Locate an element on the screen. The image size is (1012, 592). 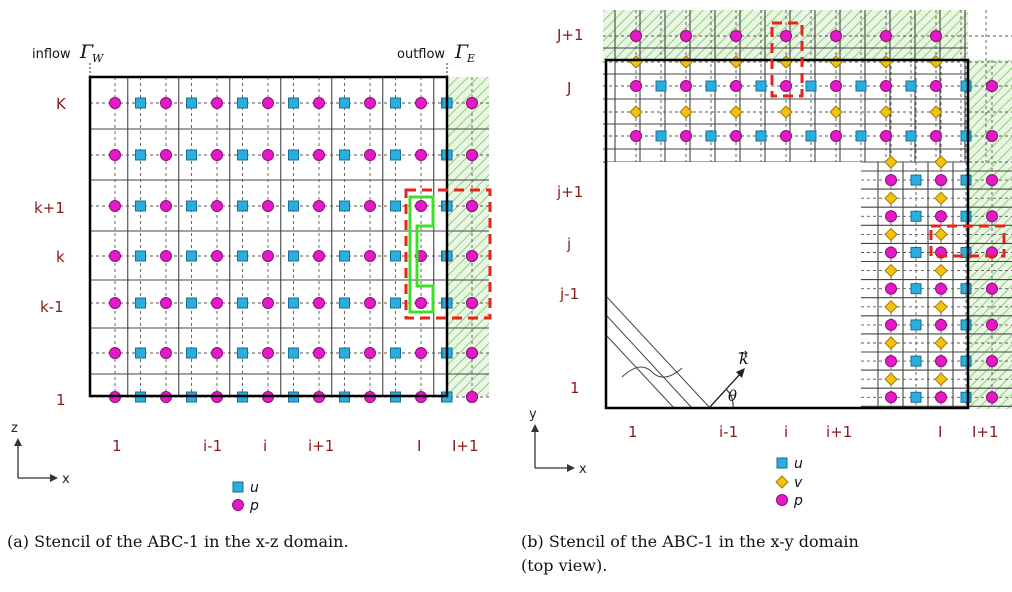
caption-b-line2: (top view). is located at coordinates (564, 565).